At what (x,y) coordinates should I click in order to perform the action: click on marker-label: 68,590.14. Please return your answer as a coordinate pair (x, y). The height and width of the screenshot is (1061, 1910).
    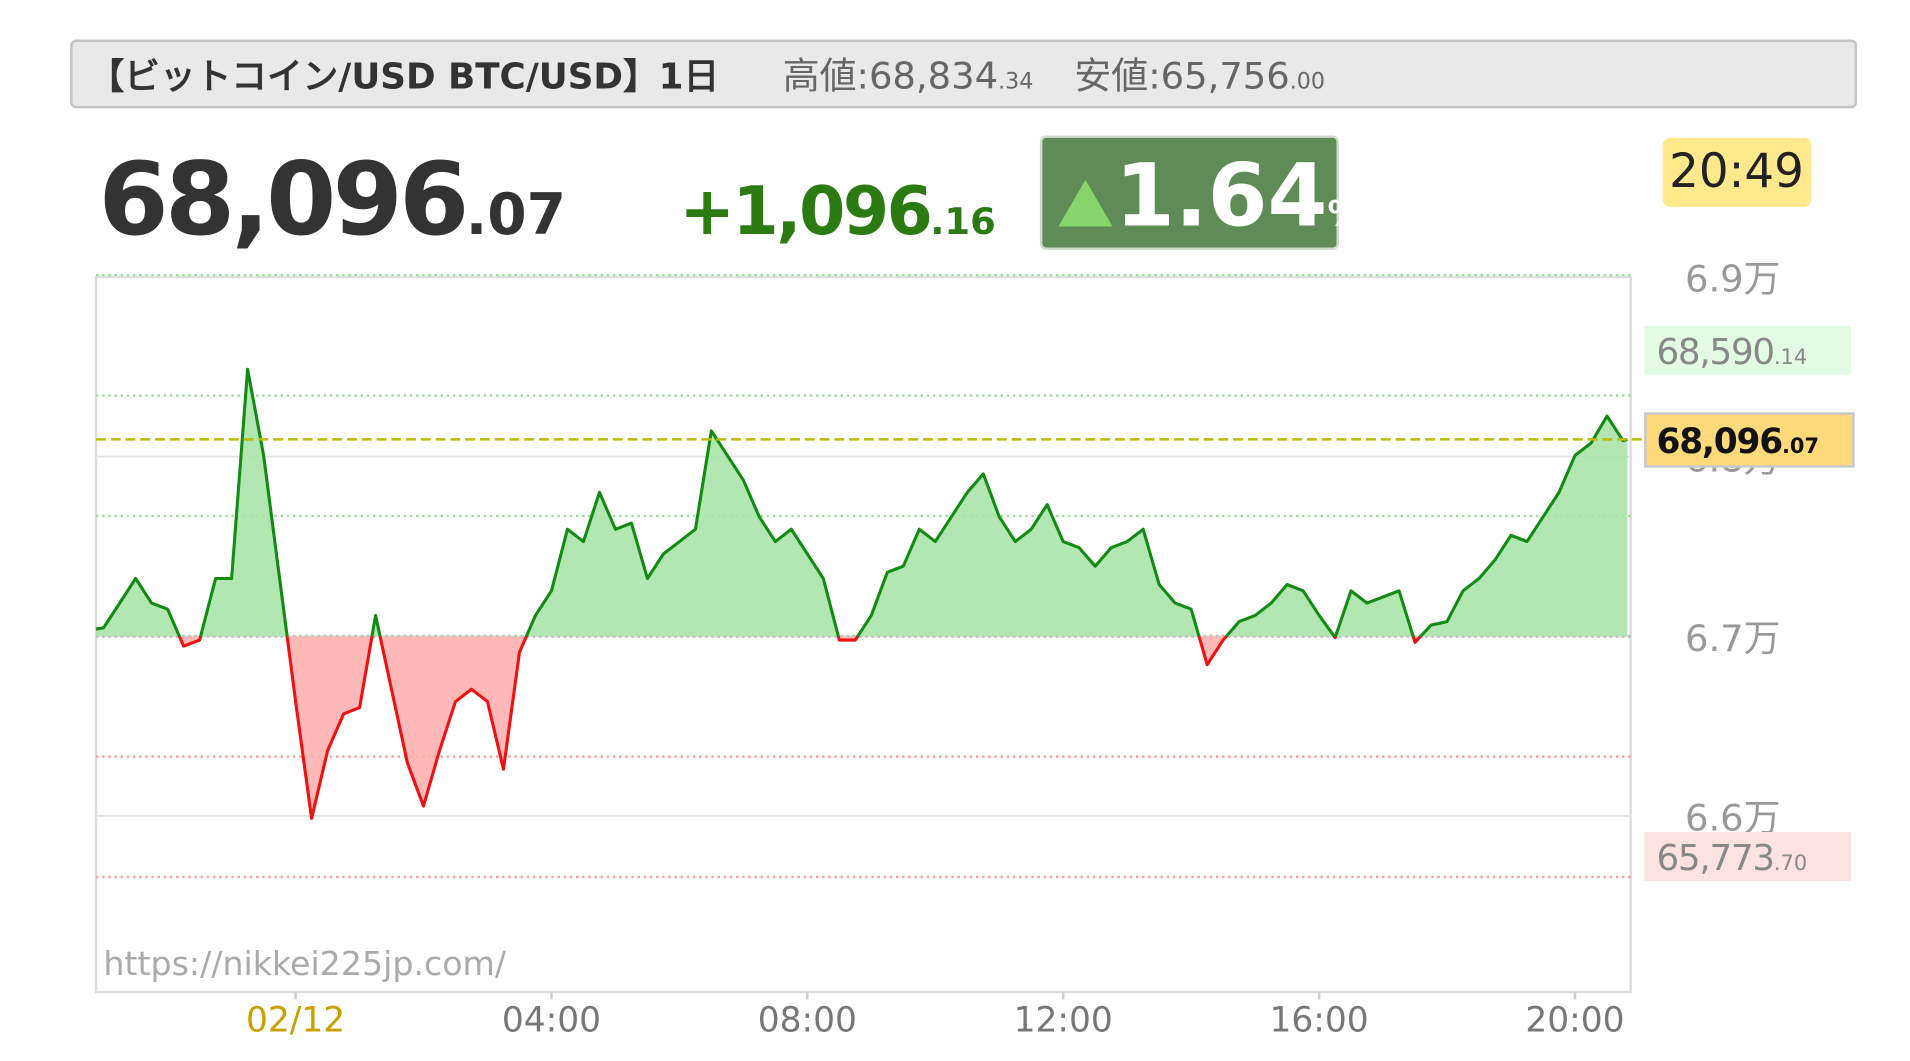
    Looking at the image, I should click on (1731, 352).